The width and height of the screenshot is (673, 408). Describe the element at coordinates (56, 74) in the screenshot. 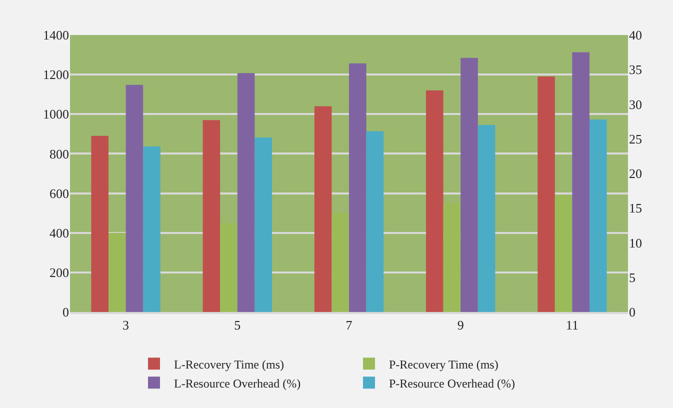

I see `y-tick-label: 1200` at that location.